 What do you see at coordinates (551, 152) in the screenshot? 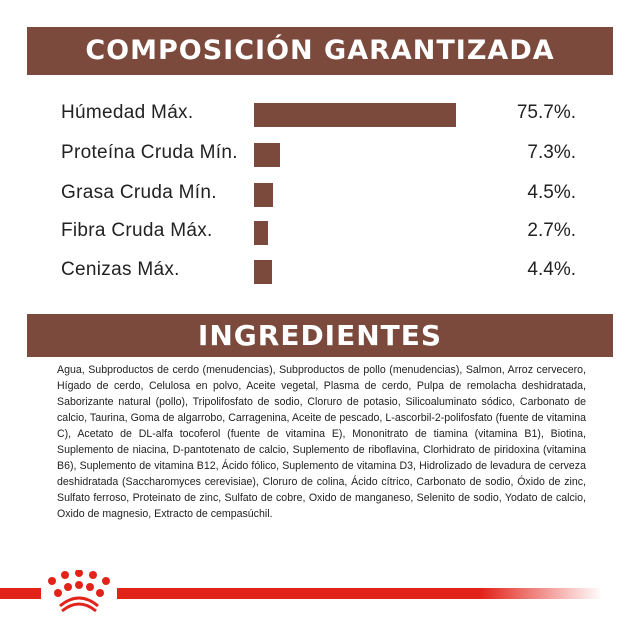
I see `row-value: 7.3%.` at bounding box center [551, 152].